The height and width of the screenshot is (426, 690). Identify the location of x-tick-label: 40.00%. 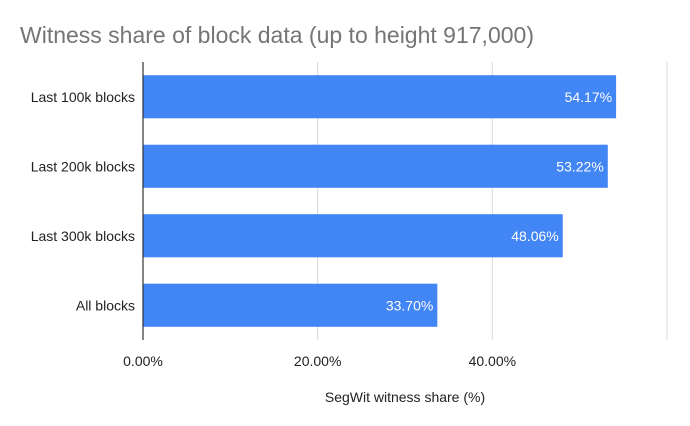
(492, 361).